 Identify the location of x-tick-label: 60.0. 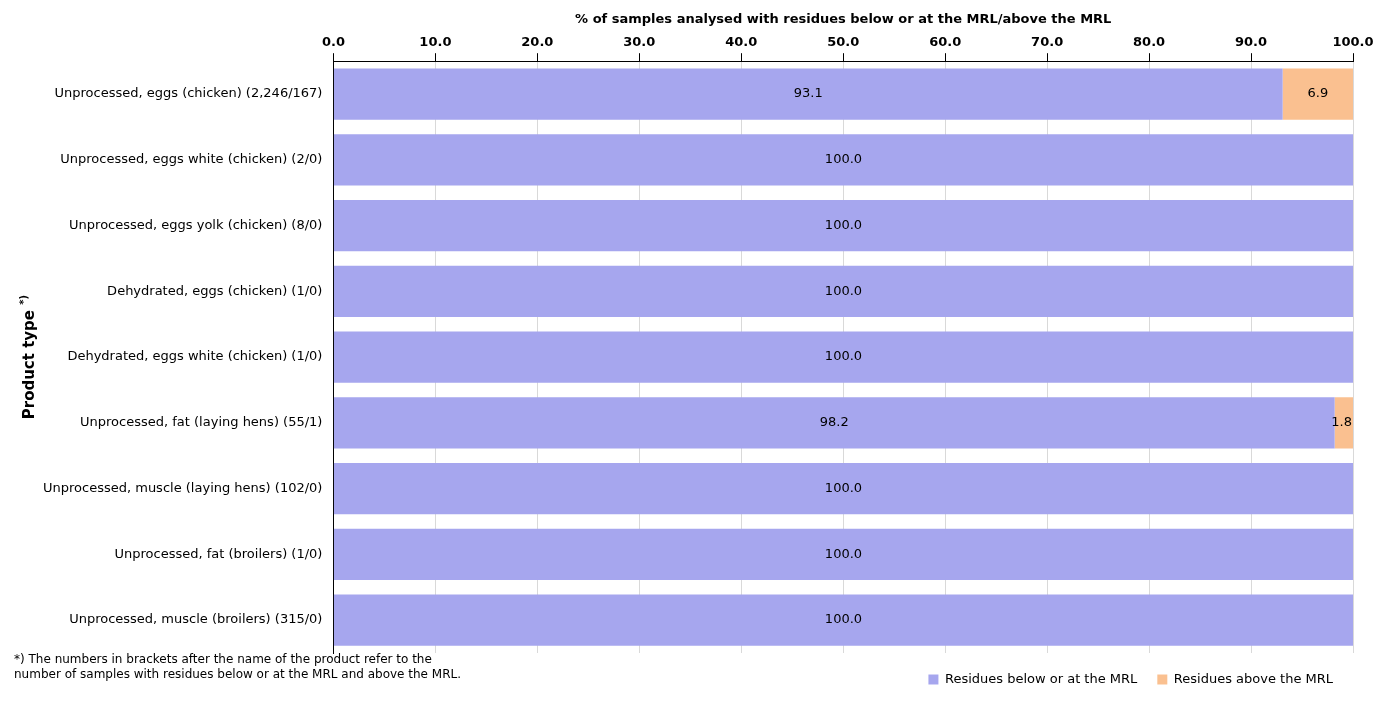
(945, 41).